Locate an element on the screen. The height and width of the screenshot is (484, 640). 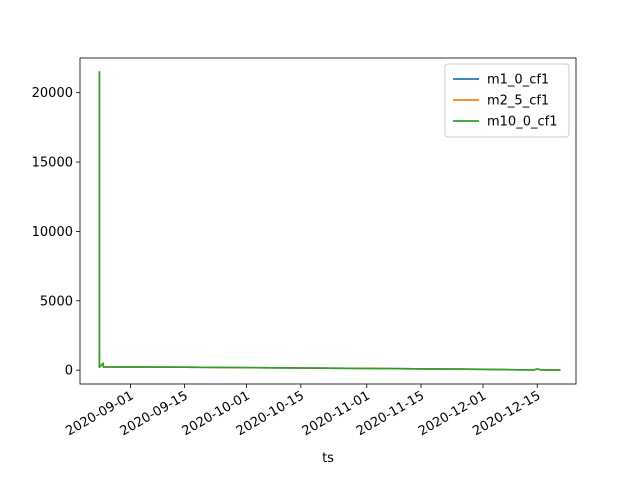
legend: m1_0_cf1 m2_5_cf1 m10_0_cf1 is located at coordinates (507, 100).